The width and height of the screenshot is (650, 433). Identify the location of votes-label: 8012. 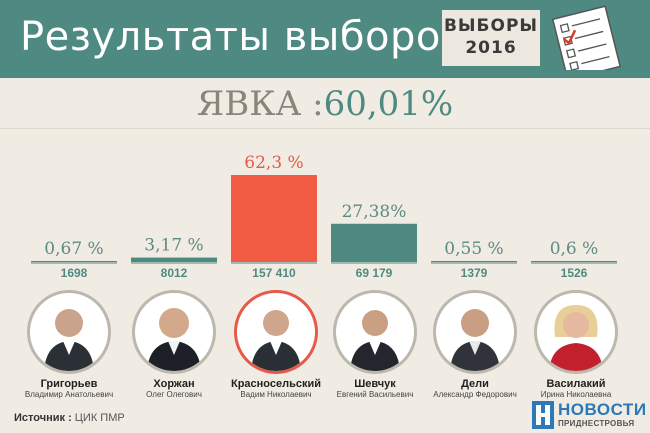
(174, 273).